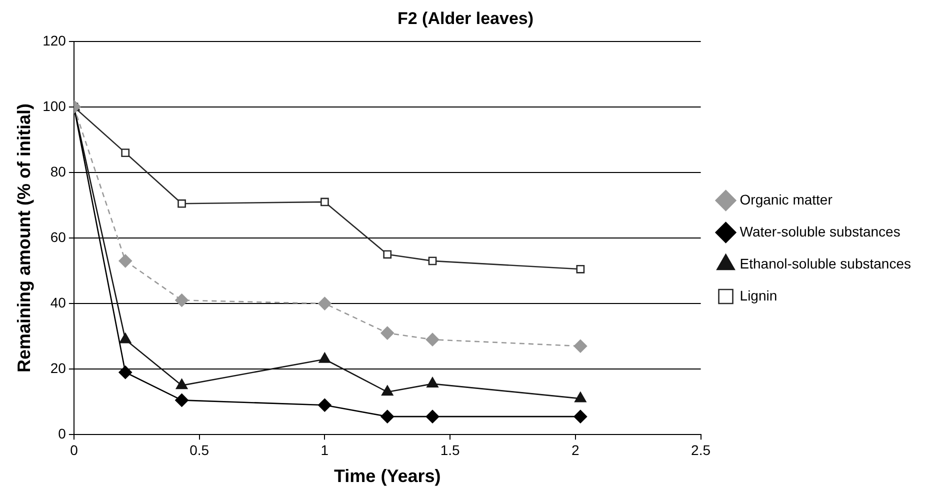 Image resolution: width=931 pixels, height=497 pixels. Describe the element at coordinates (786, 199) in the screenshot. I see `legend-label: Organic matter` at that location.